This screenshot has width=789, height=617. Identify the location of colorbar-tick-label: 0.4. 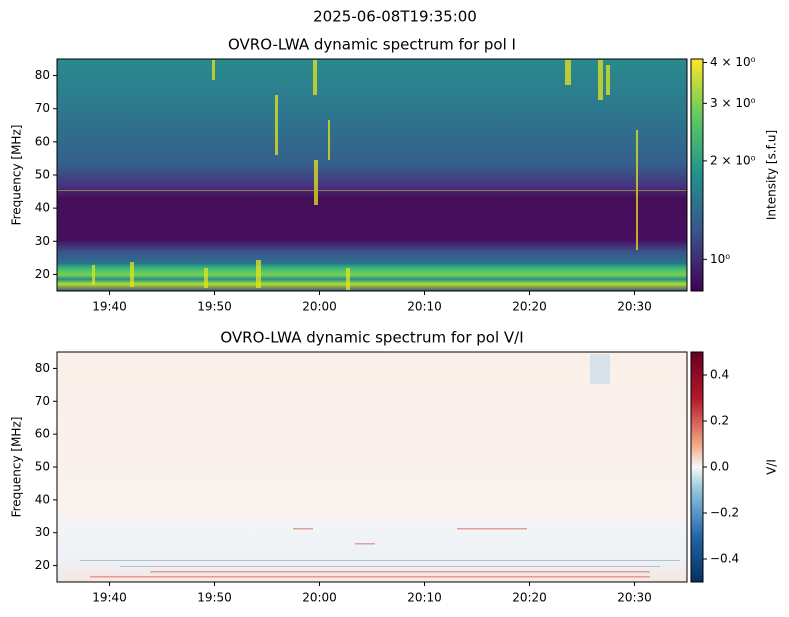
(719, 375).